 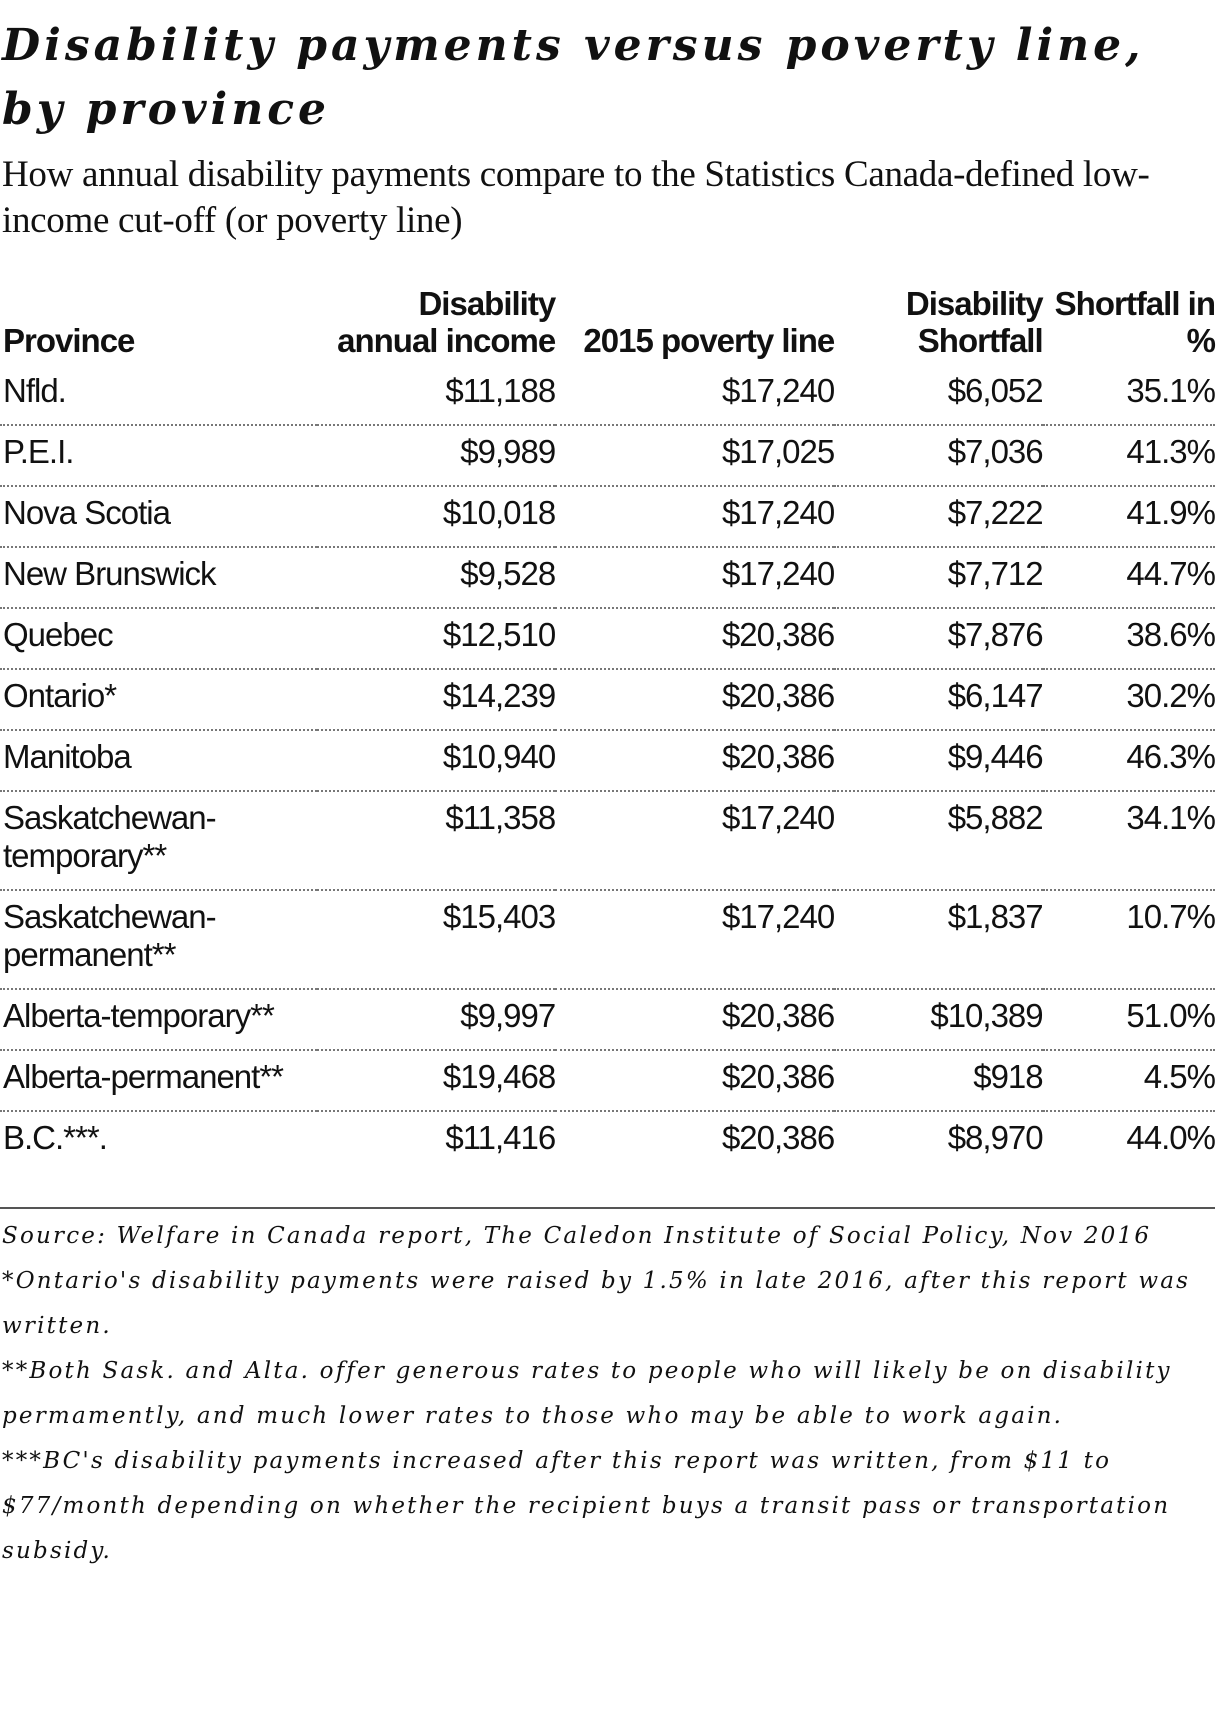 What do you see at coordinates (69, 340) in the screenshot?
I see `header-province: Province` at bounding box center [69, 340].